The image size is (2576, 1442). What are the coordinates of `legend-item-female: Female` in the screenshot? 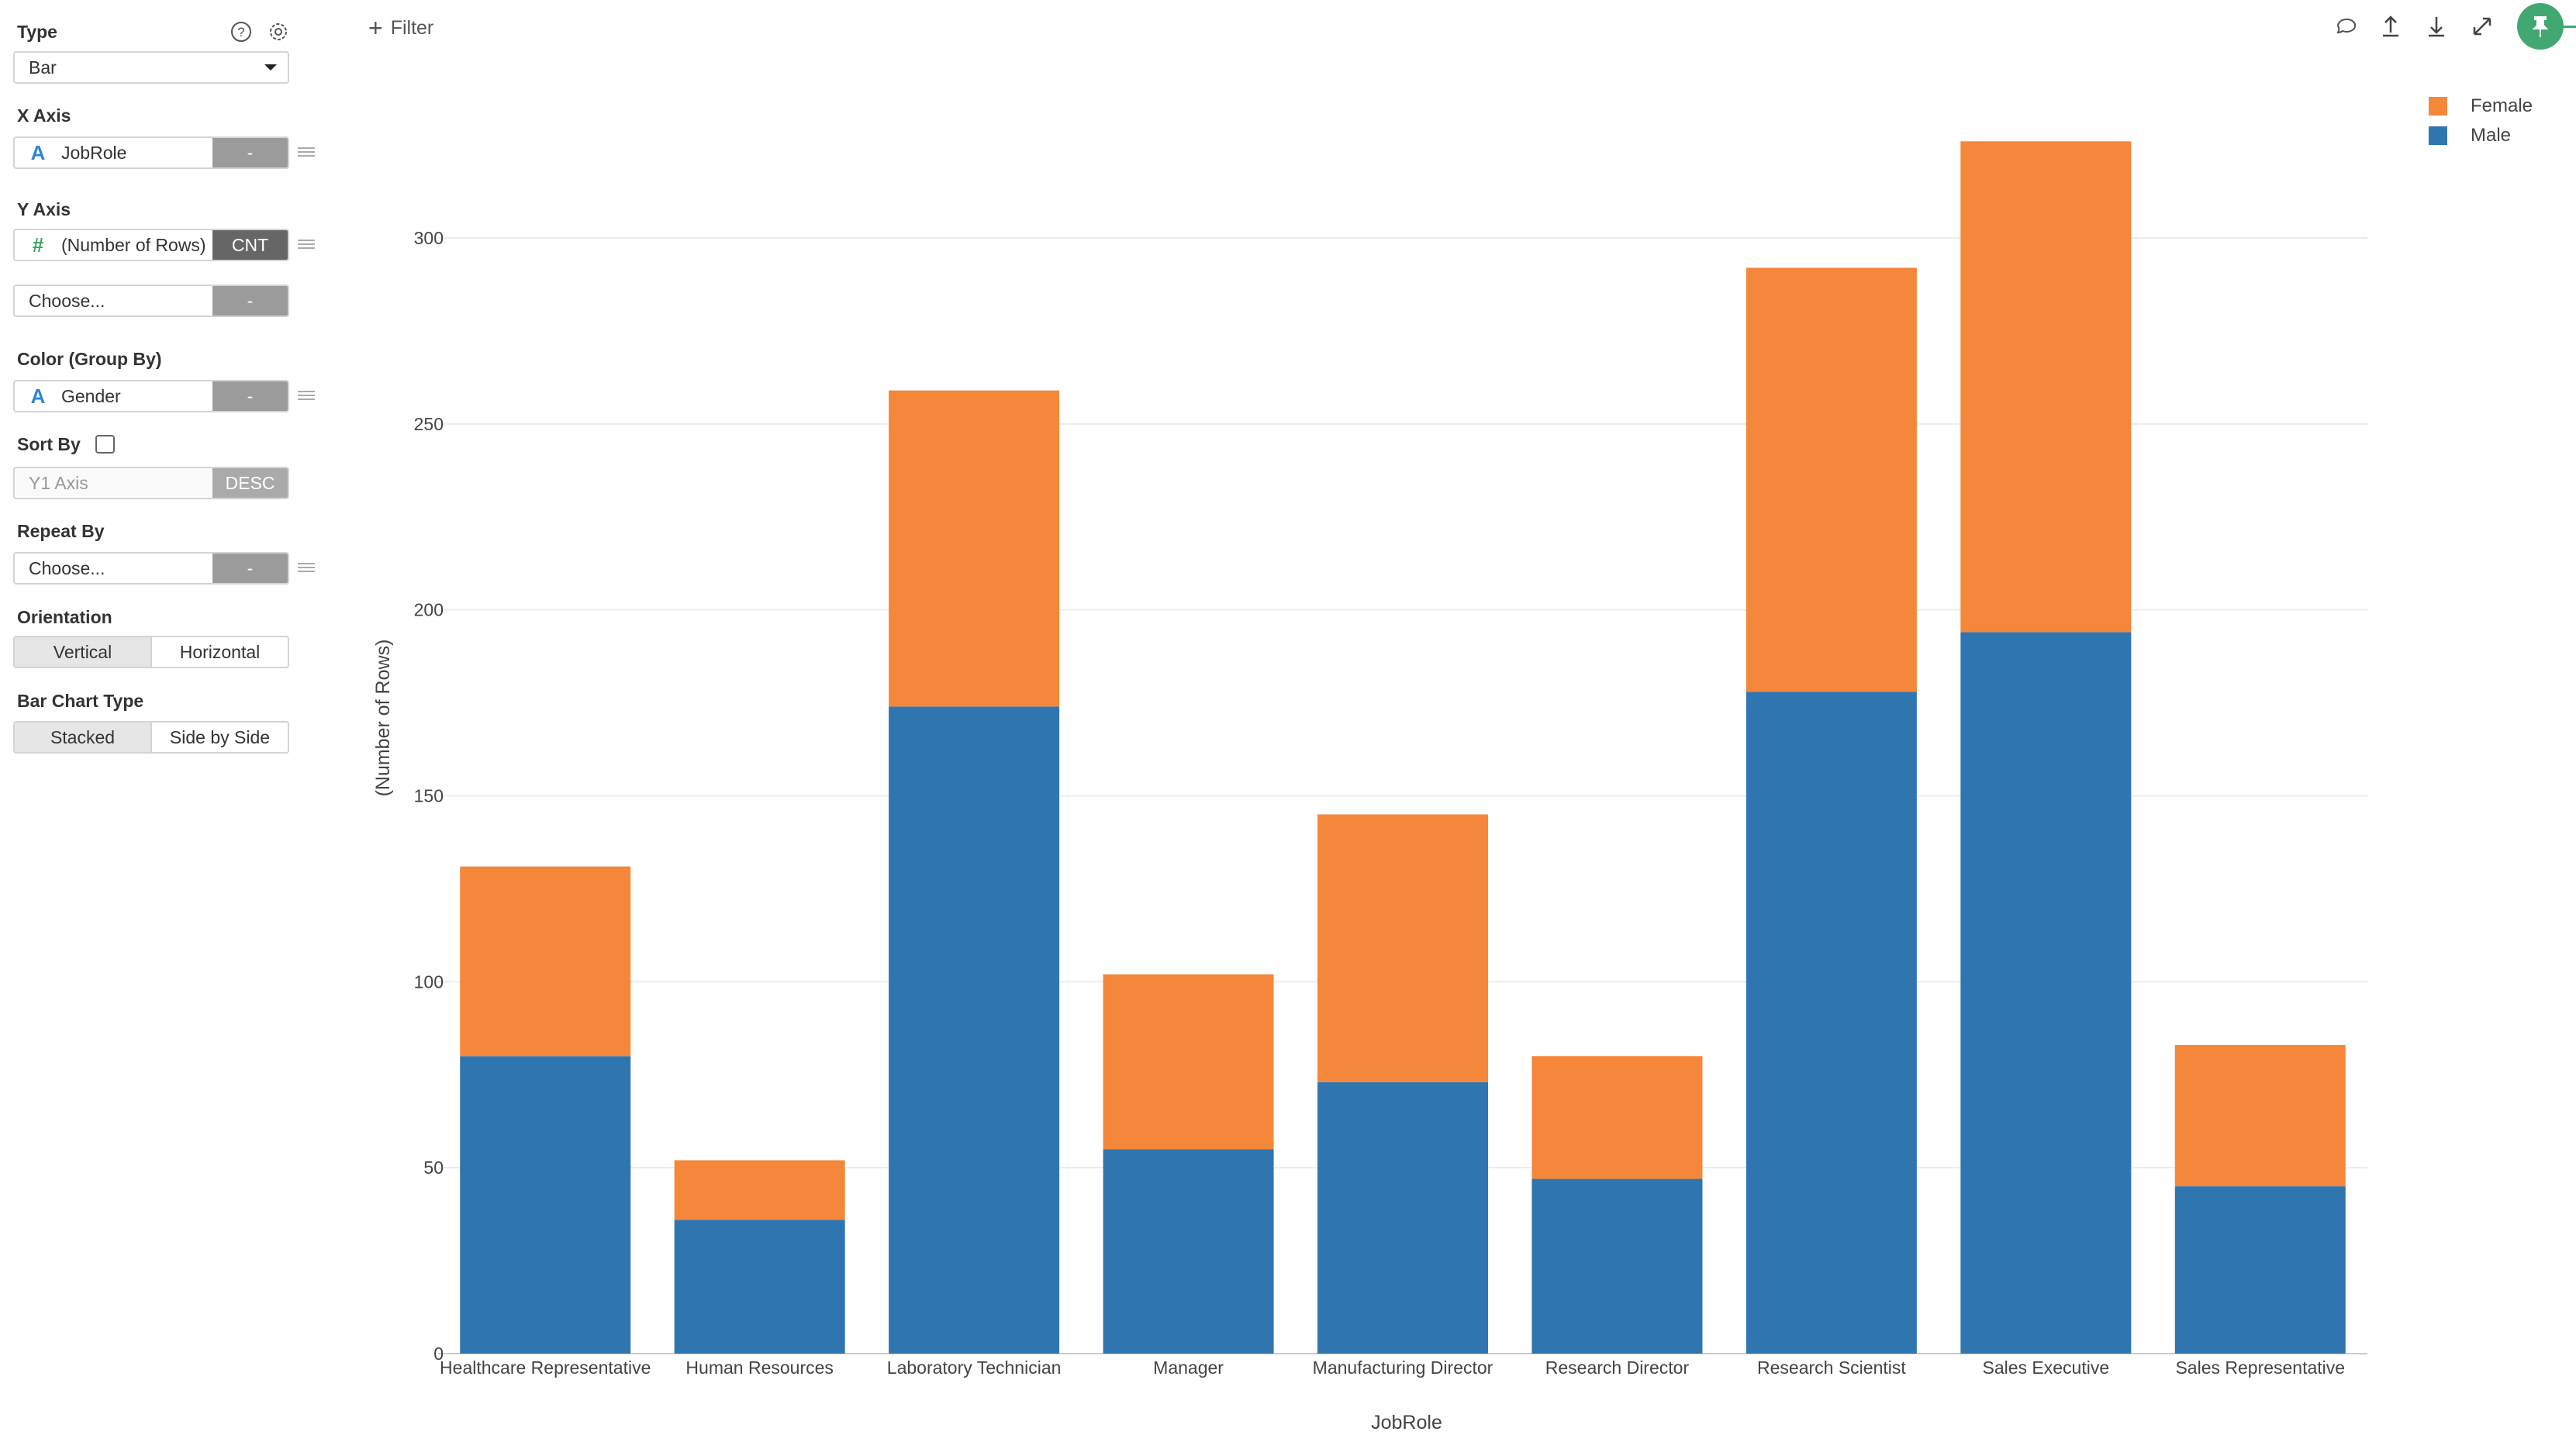 It's located at (2481, 106).